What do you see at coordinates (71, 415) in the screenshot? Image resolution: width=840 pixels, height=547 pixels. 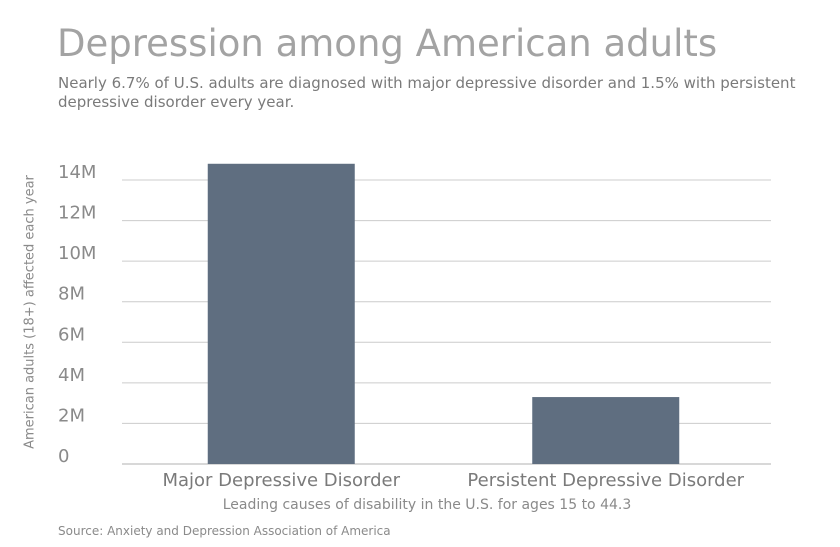 I see `y-tick-label: 2M` at bounding box center [71, 415].